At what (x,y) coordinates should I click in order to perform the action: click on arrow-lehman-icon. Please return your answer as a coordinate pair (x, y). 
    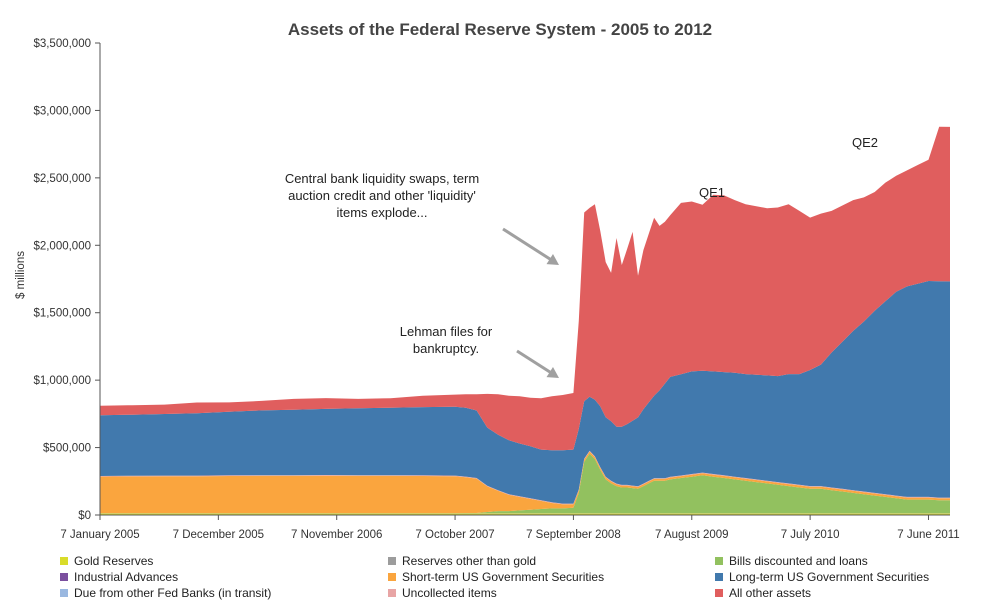
    Looking at the image, I should click on (537, 363).